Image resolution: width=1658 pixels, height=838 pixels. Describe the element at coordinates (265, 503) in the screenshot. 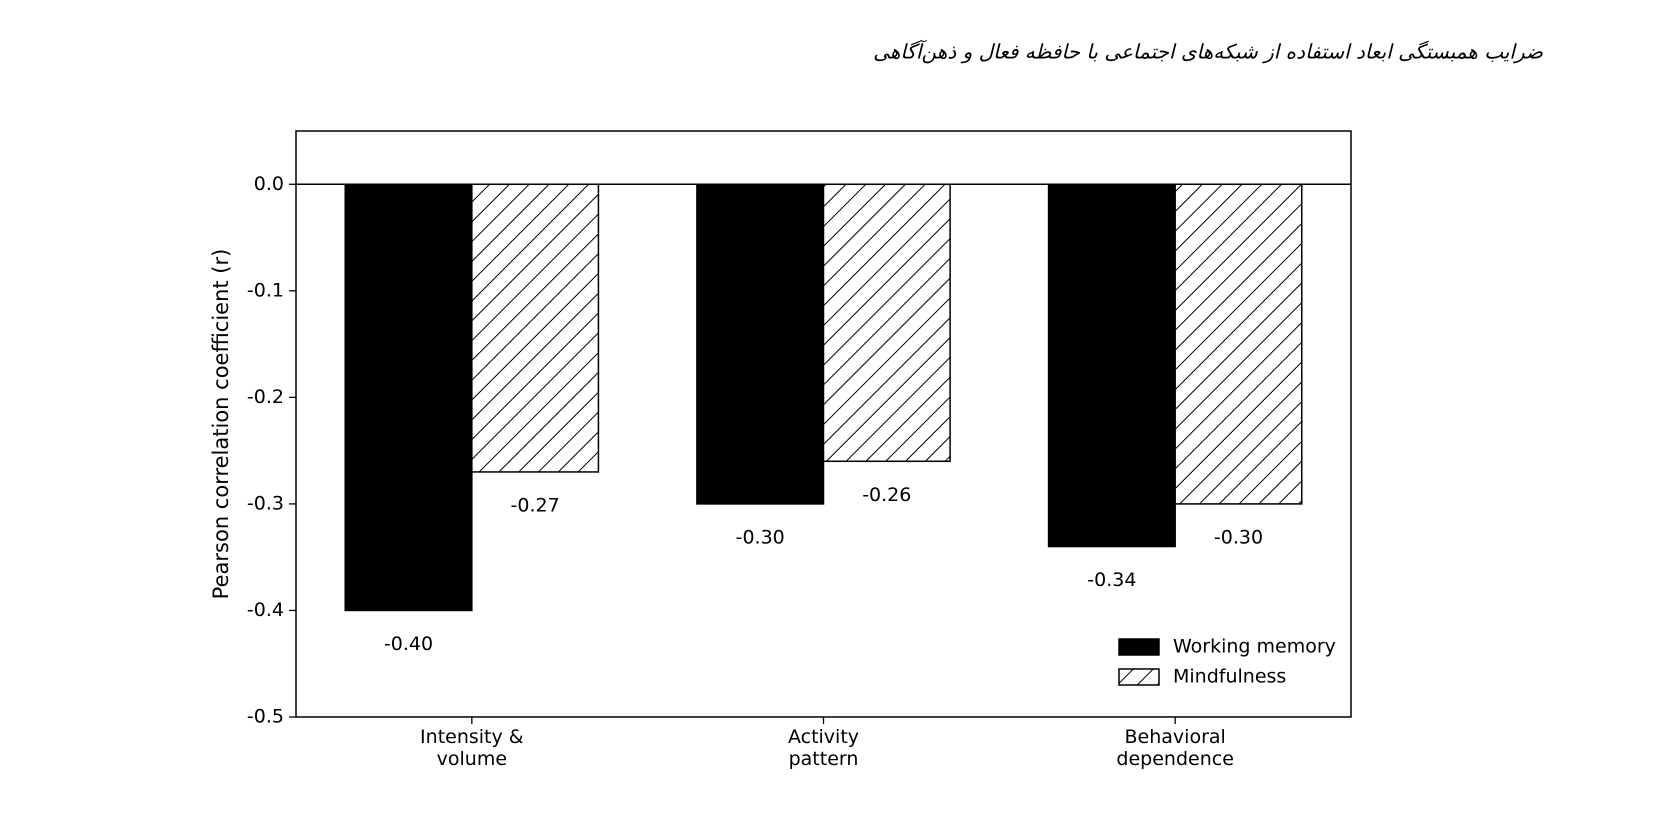

I see `y-tick-label: -0.3` at that location.